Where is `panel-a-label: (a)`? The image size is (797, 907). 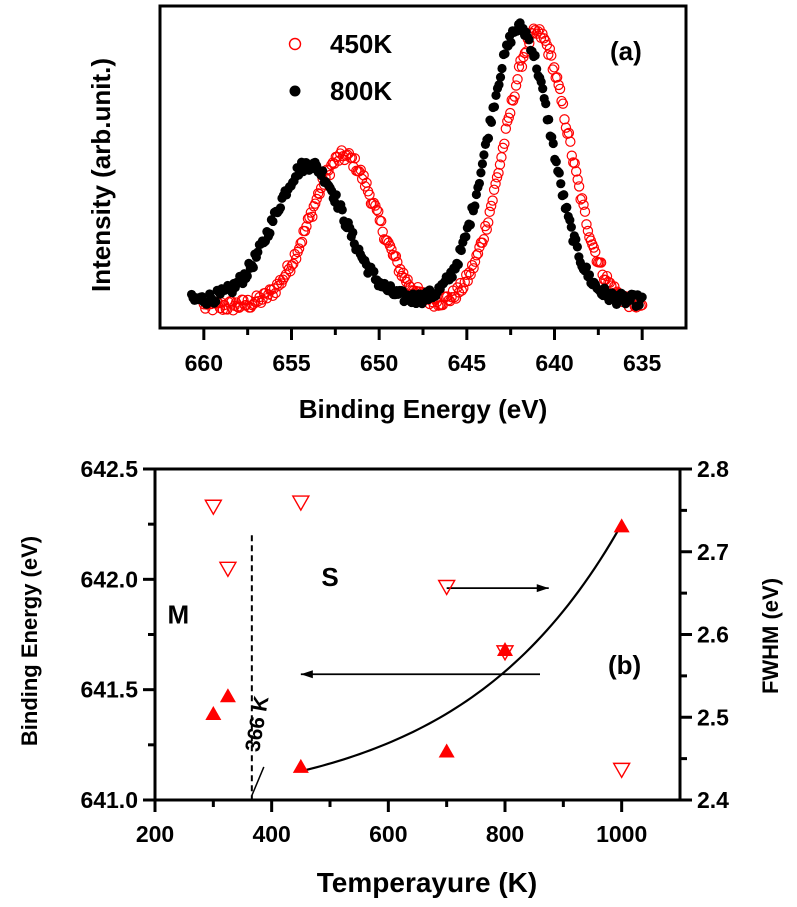 panel-a-label: (a) is located at coordinates (626, 51).